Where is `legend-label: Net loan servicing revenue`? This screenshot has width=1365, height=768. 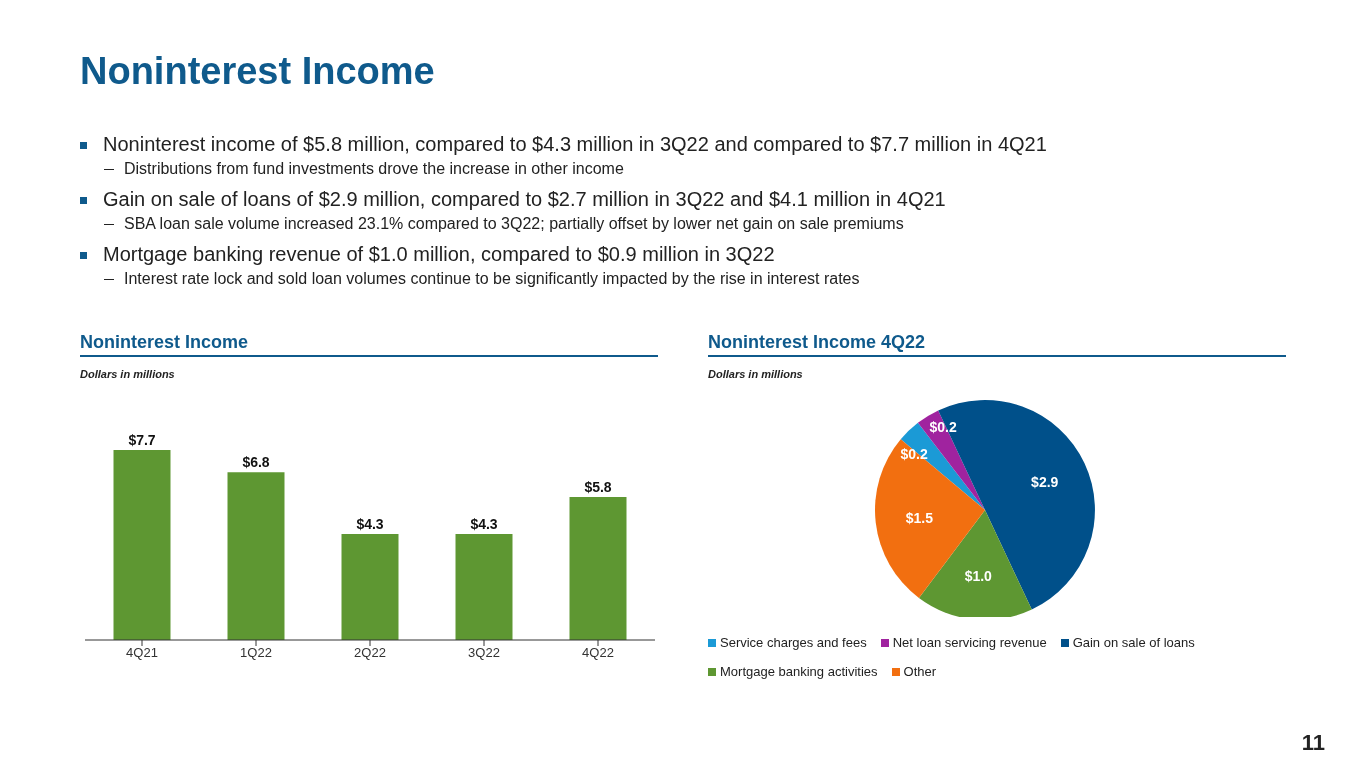 legend-label: Net loan servicing revenue is located at coordinates (969, 642).